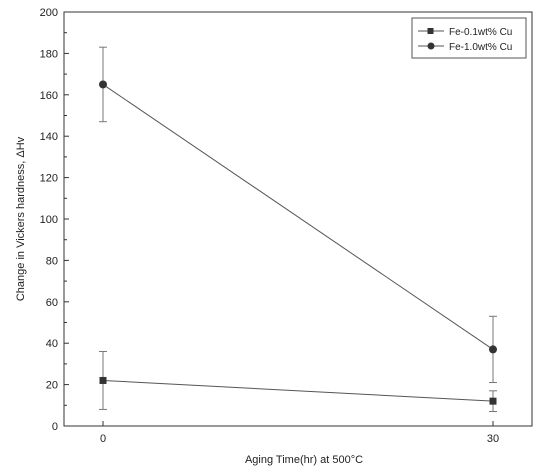  I want to click on y-tick-label: 180, so click(49, 54).